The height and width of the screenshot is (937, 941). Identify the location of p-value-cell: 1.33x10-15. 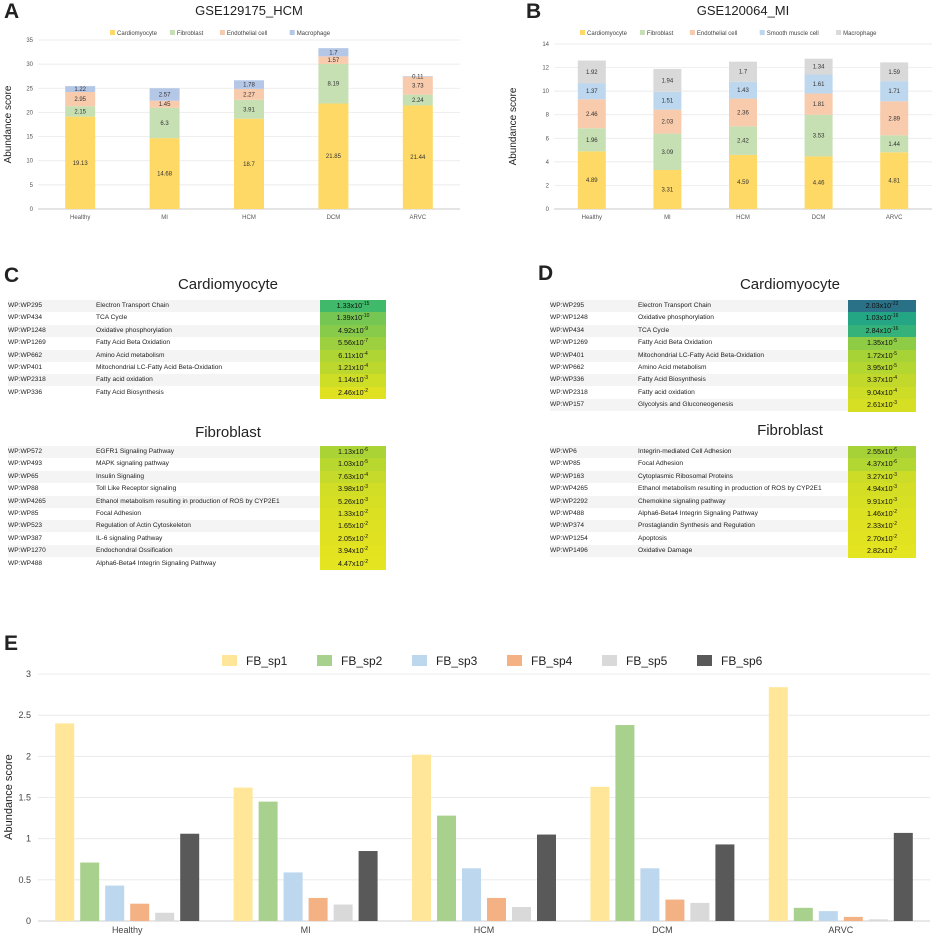
(353, 306).